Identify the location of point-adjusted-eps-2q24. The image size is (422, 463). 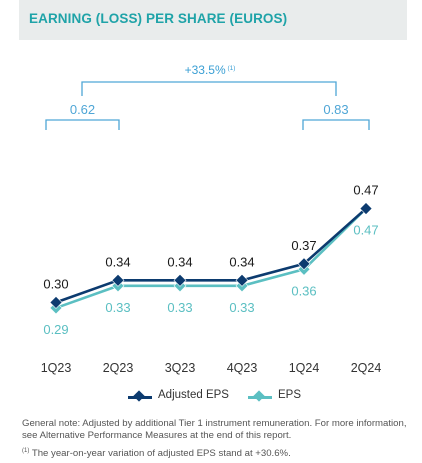
(366, 208).